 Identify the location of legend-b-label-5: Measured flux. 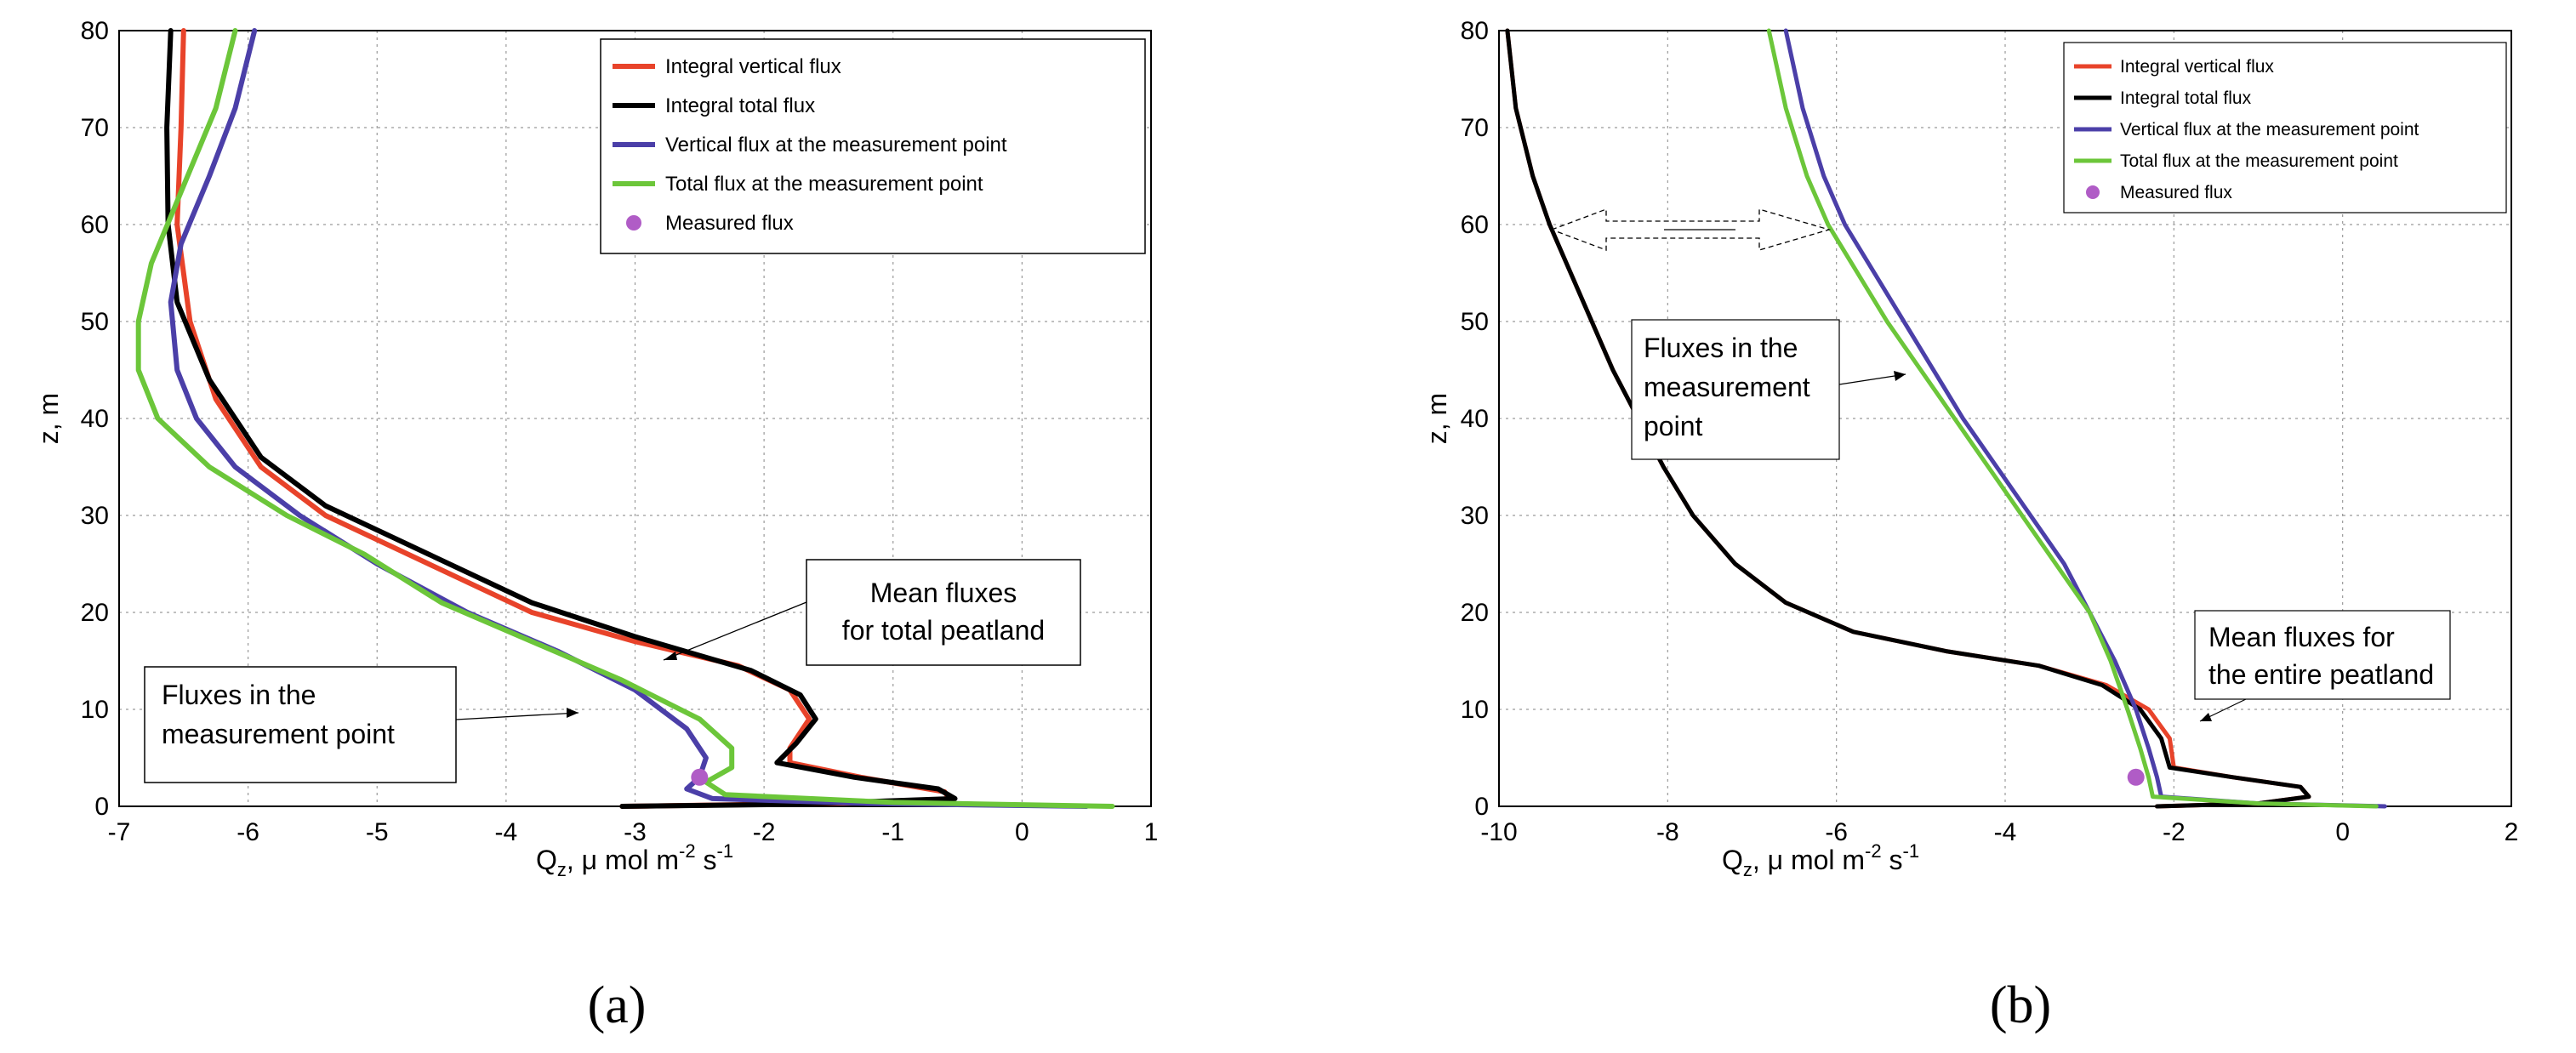
(2176, 192).